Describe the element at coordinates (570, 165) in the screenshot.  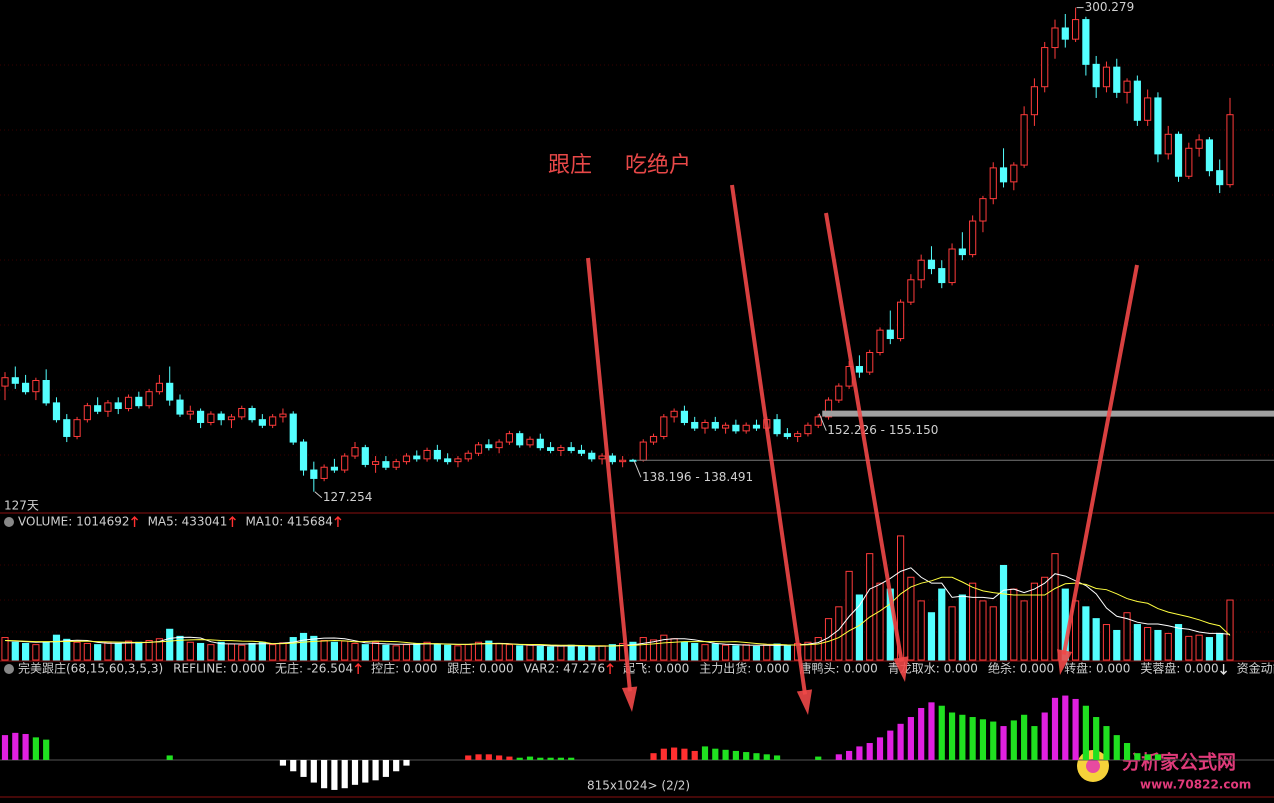
I see `annotation: 跟庄` at that location.